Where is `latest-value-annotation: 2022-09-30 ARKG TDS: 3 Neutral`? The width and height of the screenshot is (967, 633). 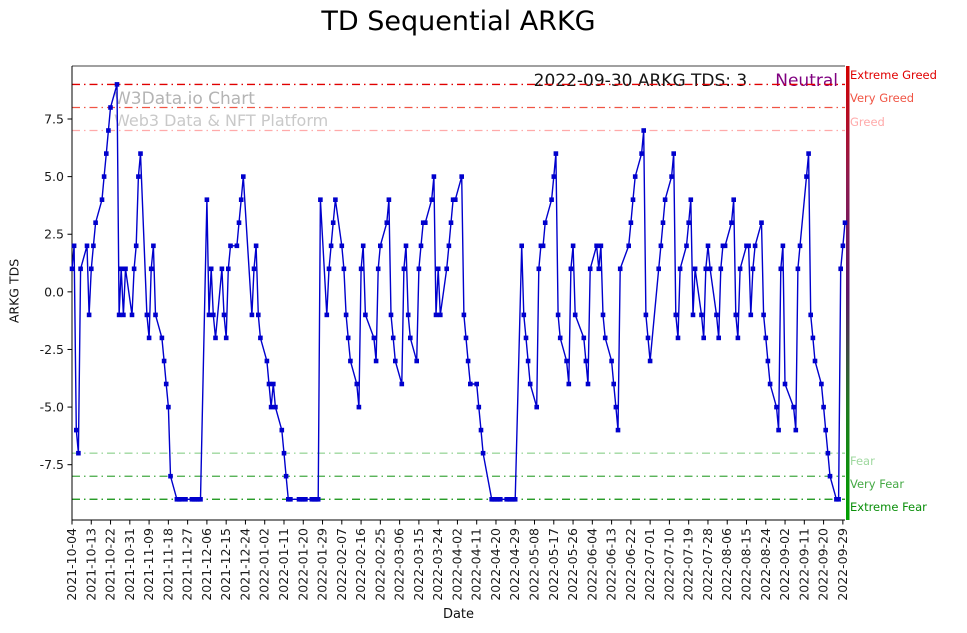
latest-value-annotation: 2022-09-30 ARKG TDS: 3 Neutral is located at coordinates (686, 81).